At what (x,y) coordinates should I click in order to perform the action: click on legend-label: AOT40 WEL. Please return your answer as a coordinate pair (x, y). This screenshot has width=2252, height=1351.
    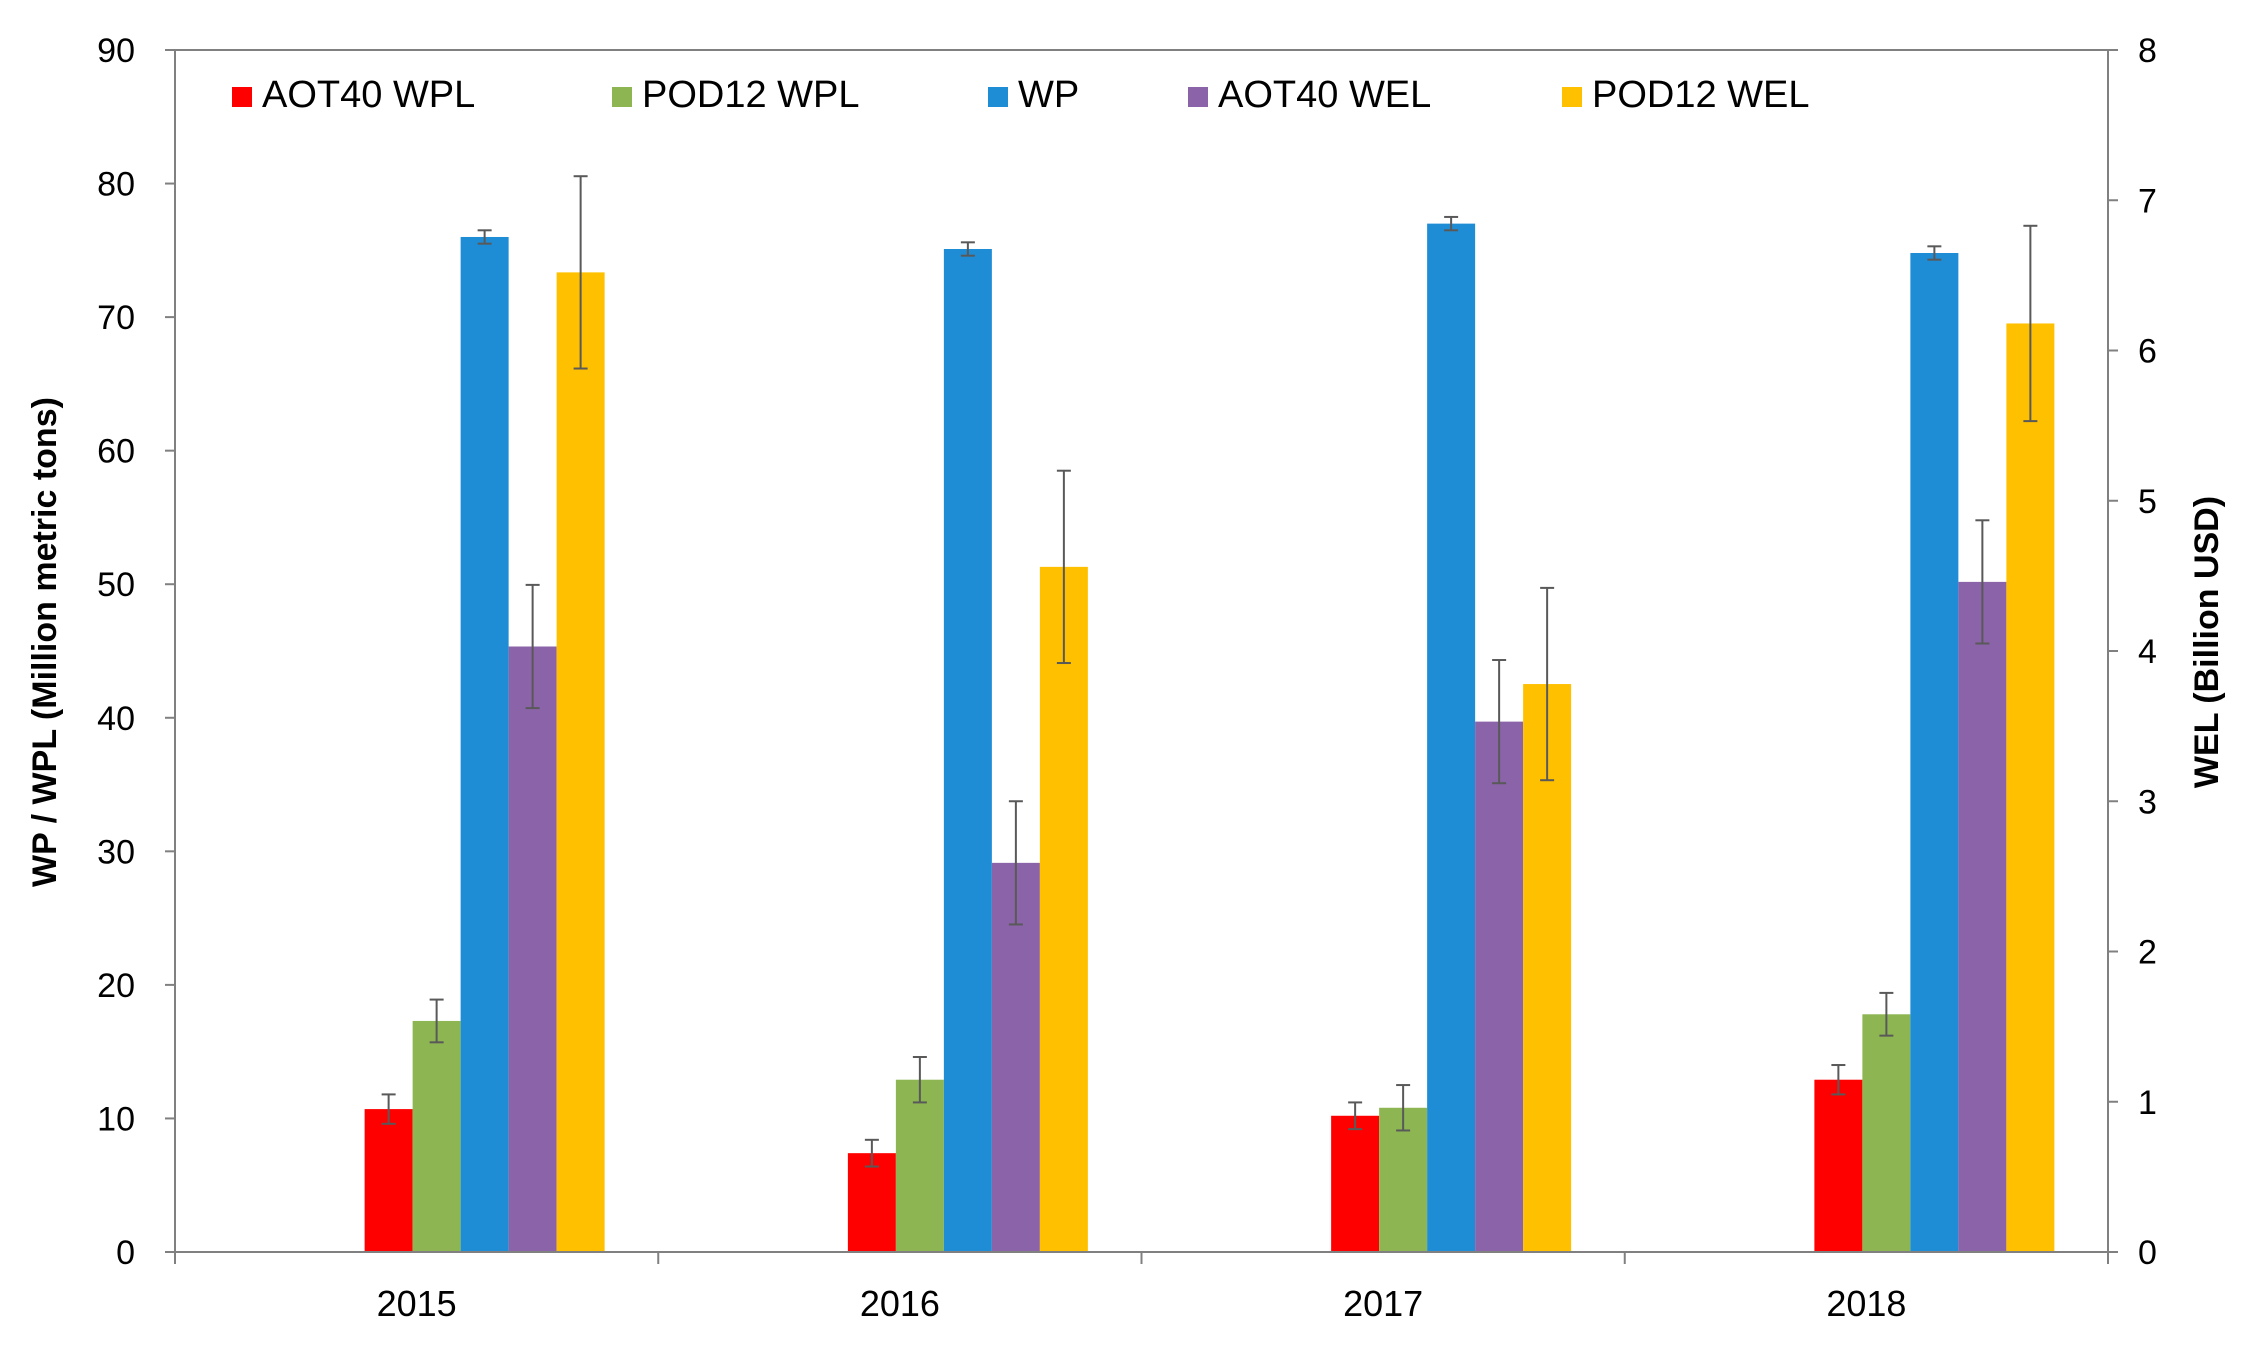
    Looking at the image, I should click on (1324, 95).